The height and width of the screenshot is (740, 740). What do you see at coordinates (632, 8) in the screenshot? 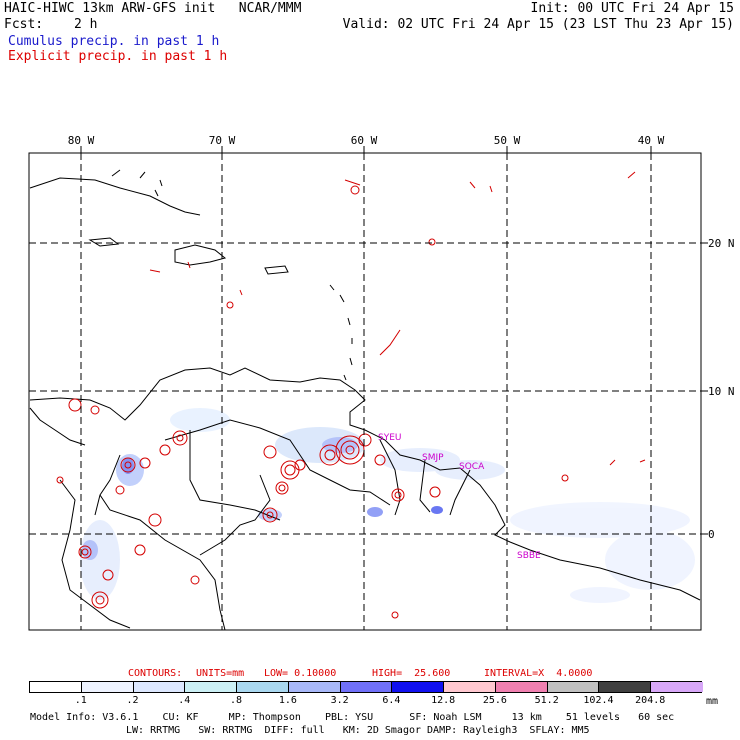
I see `init-time: Init: 00 UTC Fri 24 Apr 15` at bounding box center [632, 8].